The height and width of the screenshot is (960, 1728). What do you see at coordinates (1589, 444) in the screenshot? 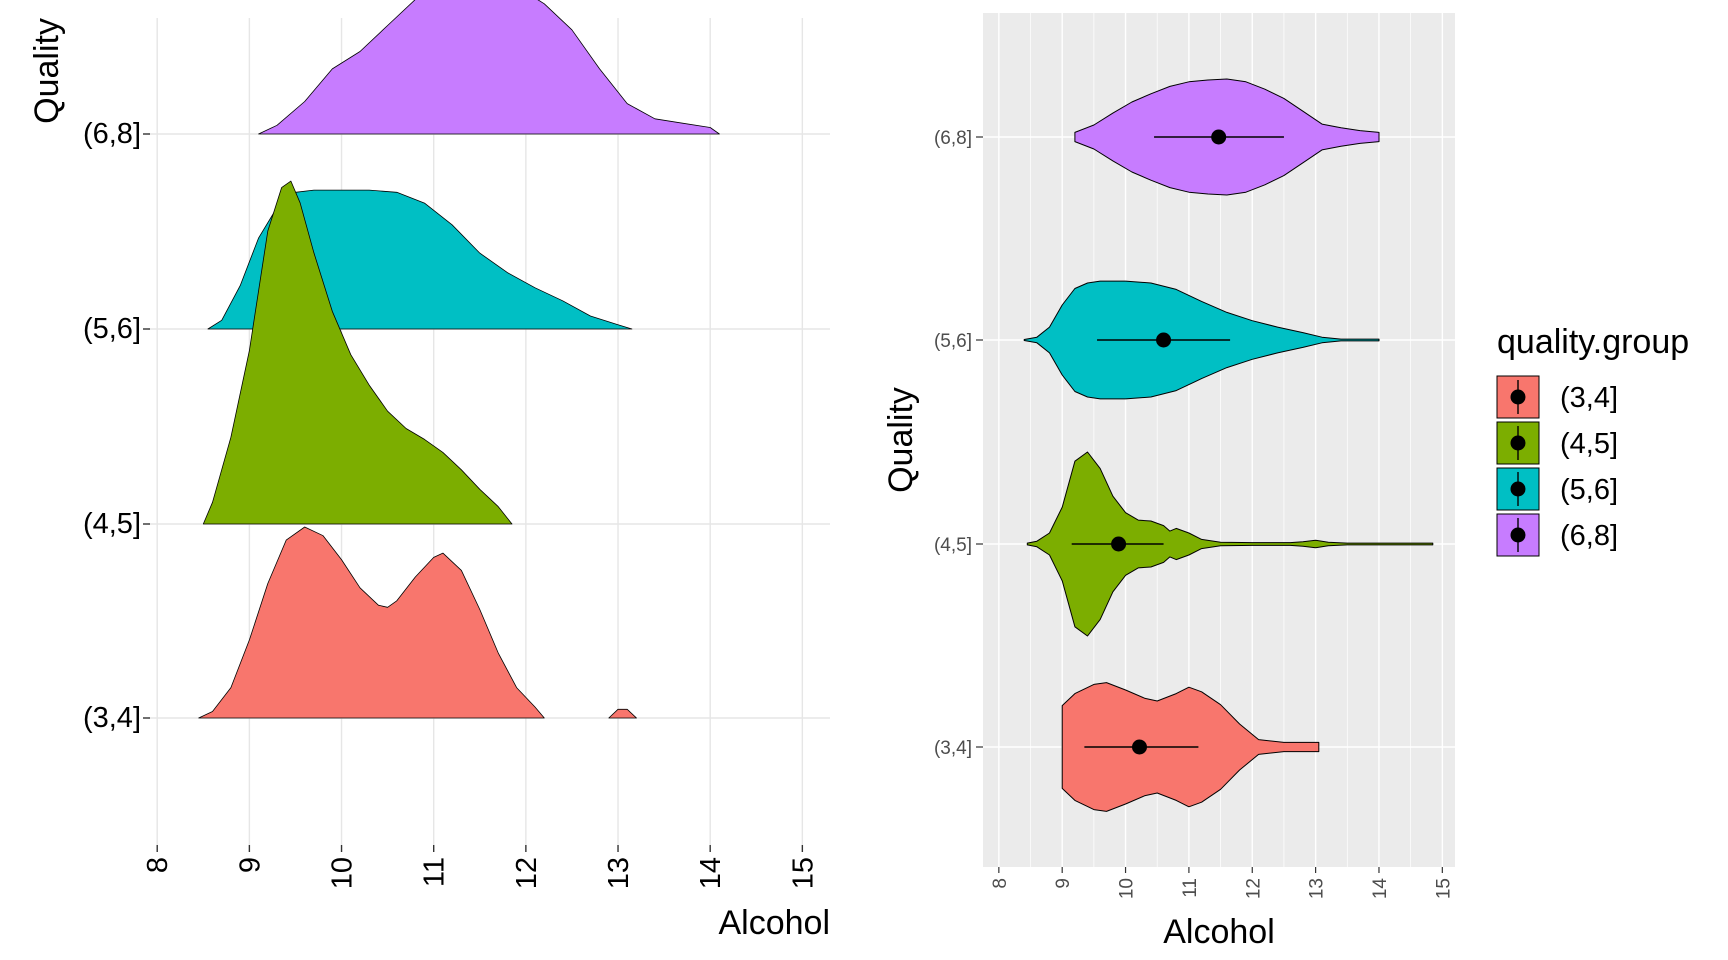
I see `legend-label: (4,5]` at bounding box center [1589, 444].